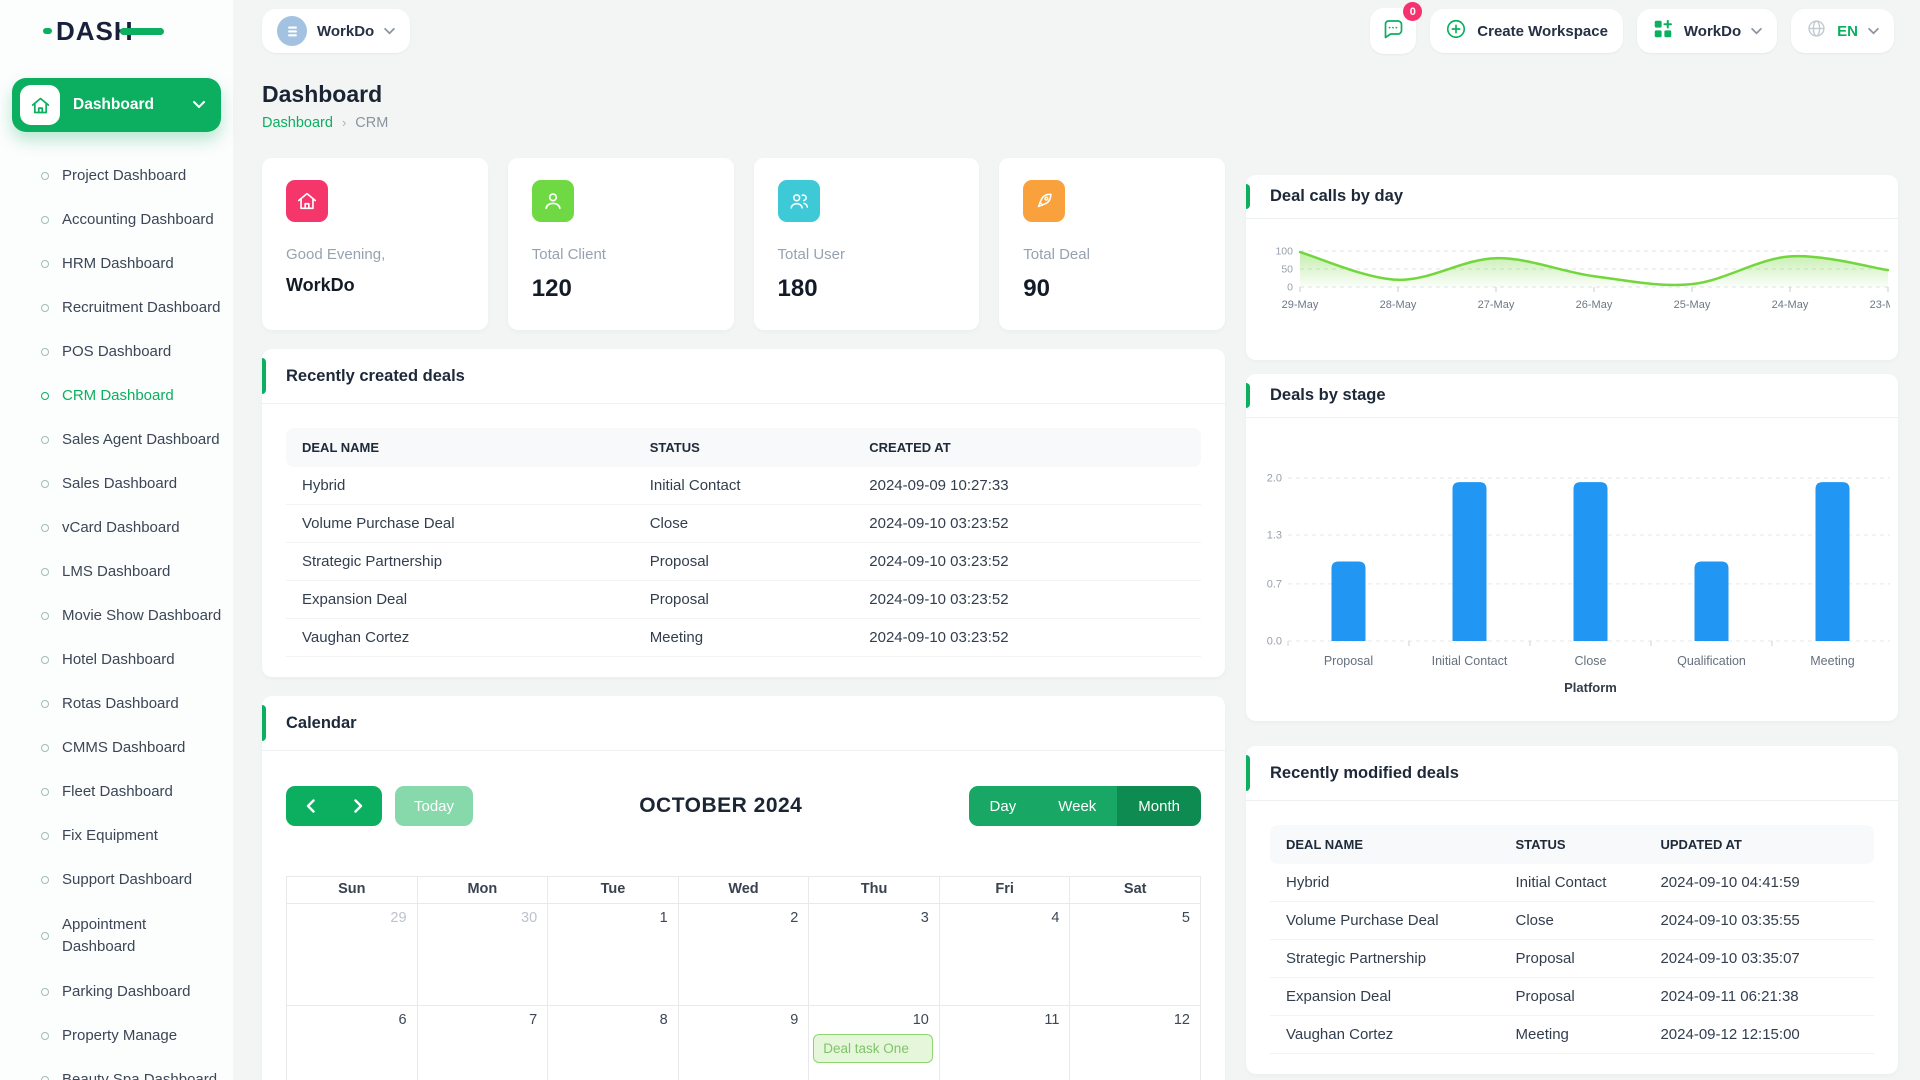 The image size is (1920, 1080). I want to click on calendar-day-30: 30, so click(483, 955).